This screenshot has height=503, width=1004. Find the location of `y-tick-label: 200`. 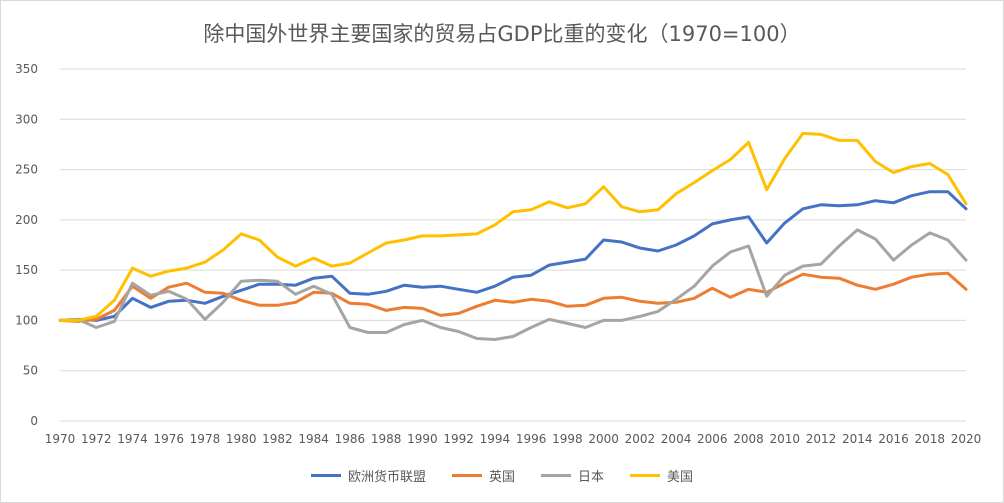

y-tick-label: 200 is located at coordinates (26, 220).